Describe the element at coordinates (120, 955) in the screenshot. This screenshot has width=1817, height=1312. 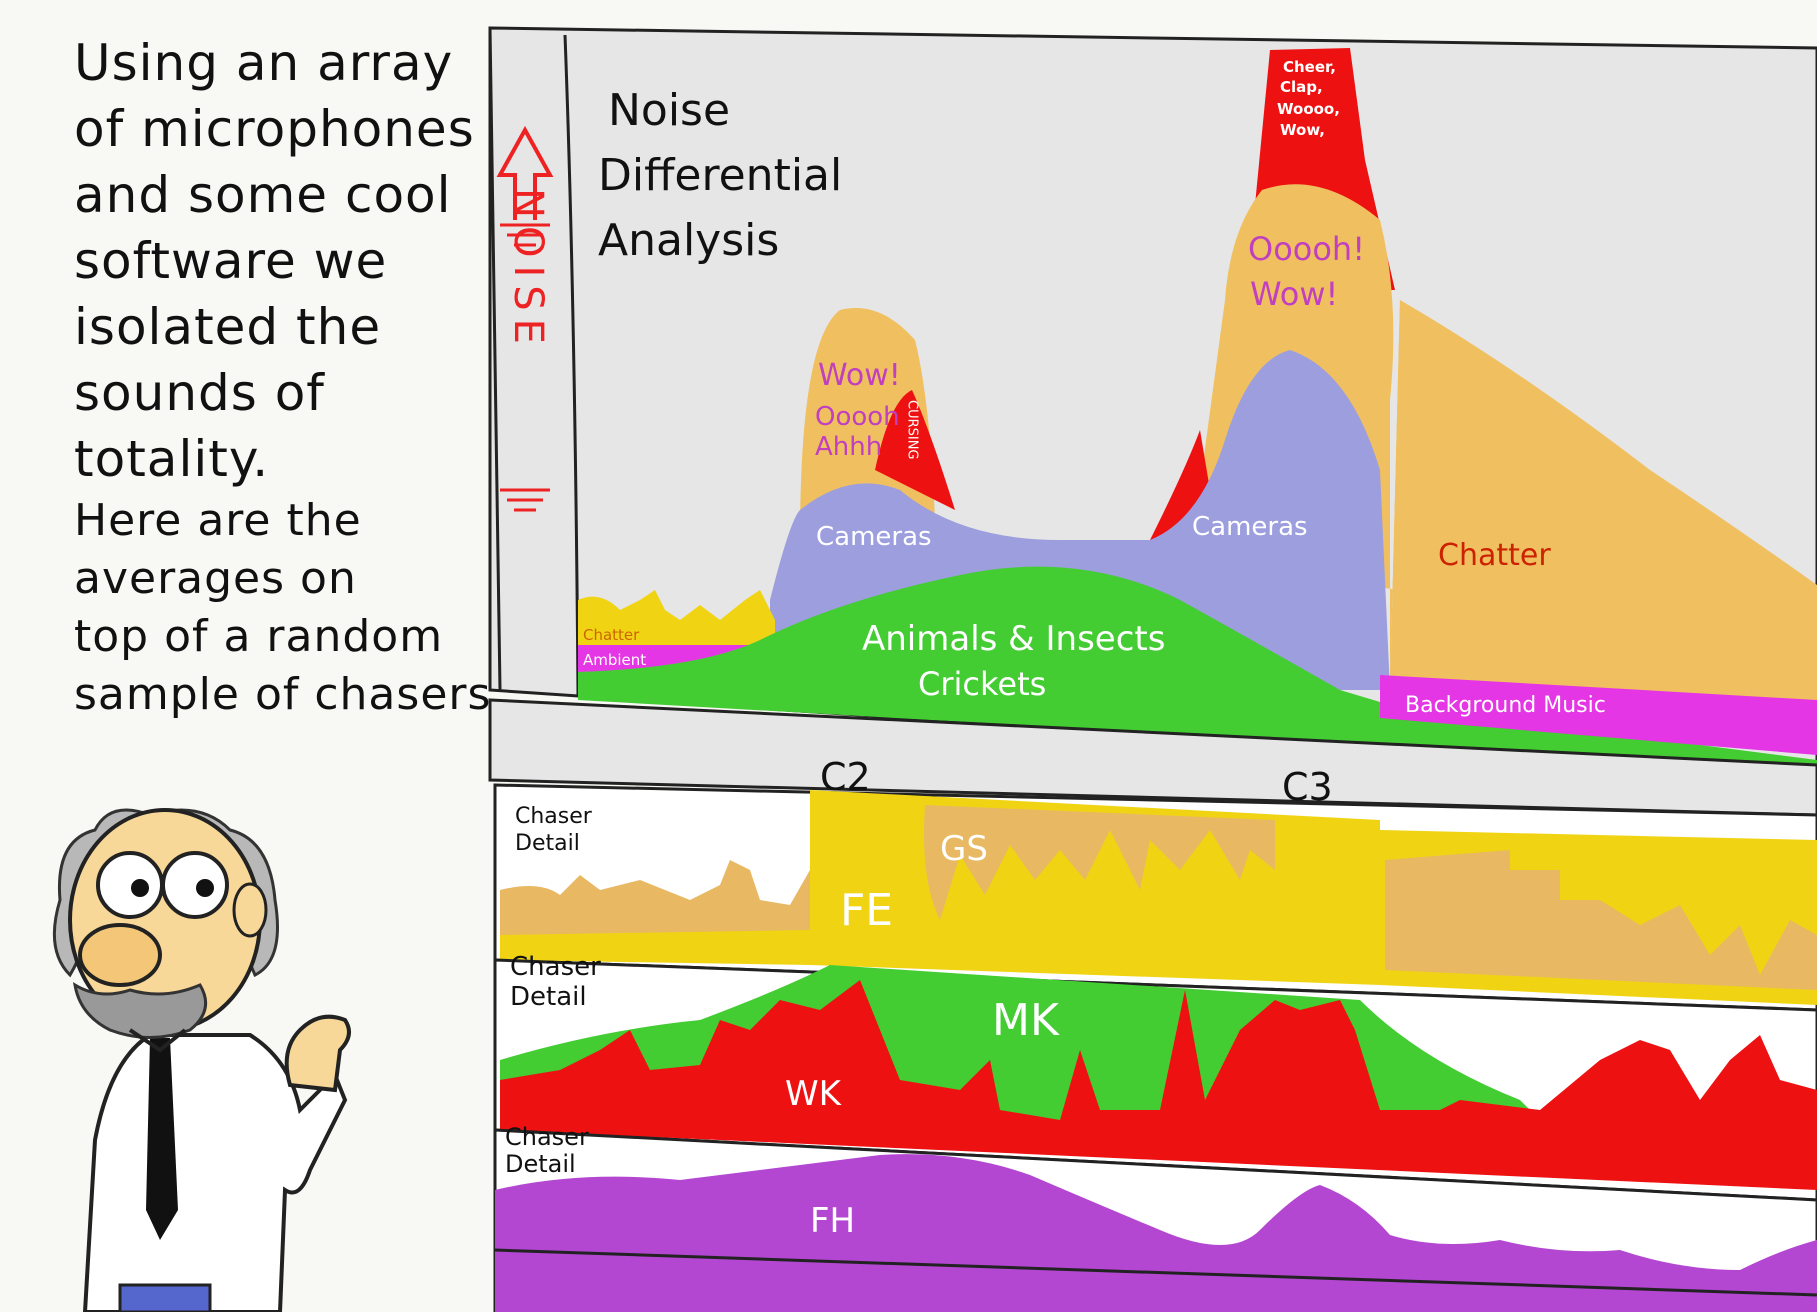
I see `professor-nose` at that location.